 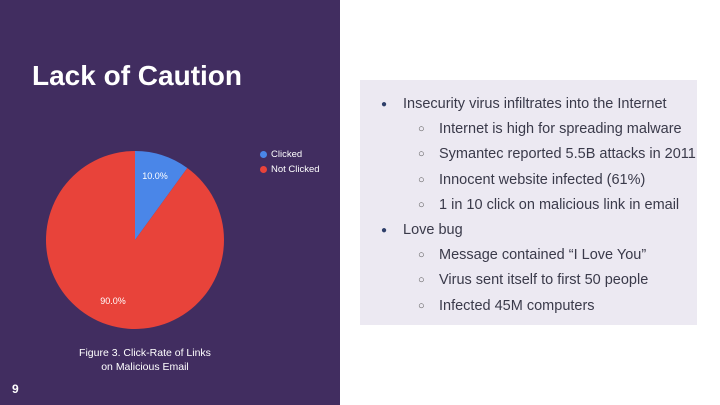 I want to click on bullet-item: ○ Virus sent itself to first 50 people, so click(x=533, y=280).